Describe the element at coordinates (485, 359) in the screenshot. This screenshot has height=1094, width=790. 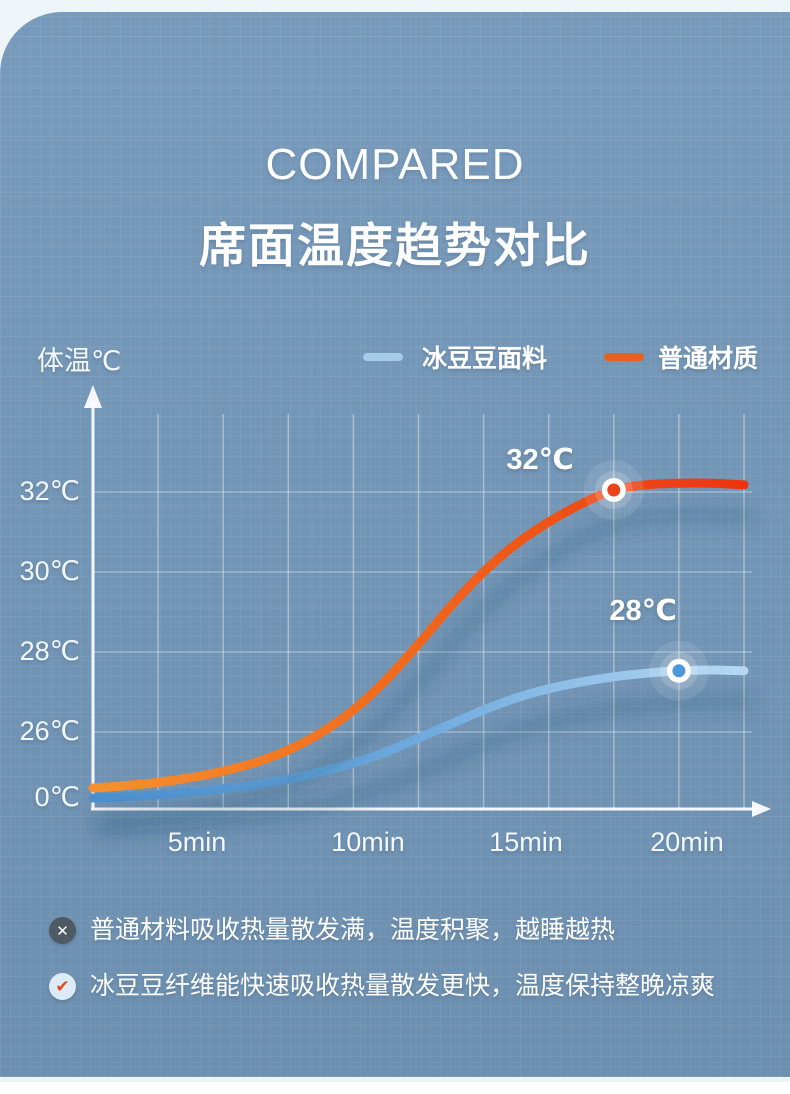
I see `legend-label-ice-fabric: 冰豆豆面料` at that location.